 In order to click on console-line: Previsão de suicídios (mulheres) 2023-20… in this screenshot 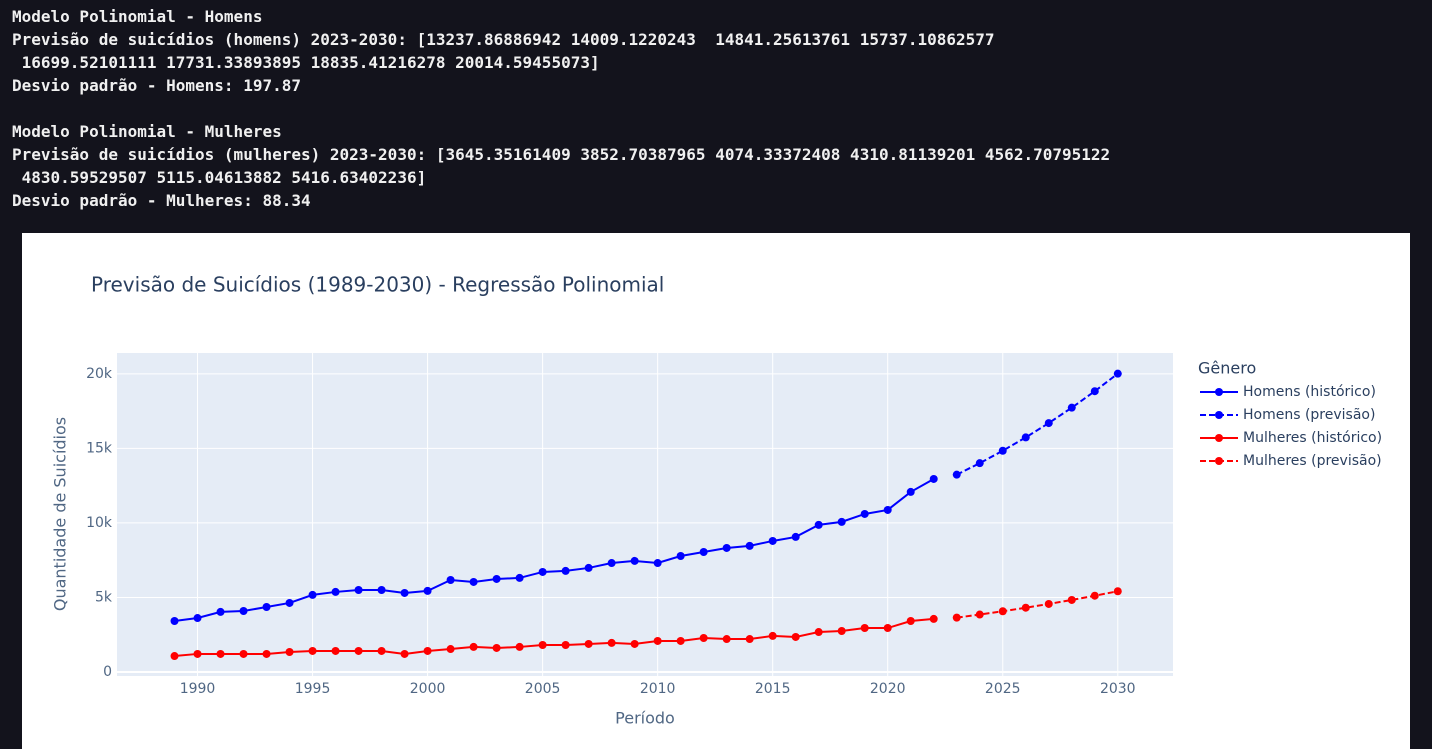, I will do `click(561, 154)`.